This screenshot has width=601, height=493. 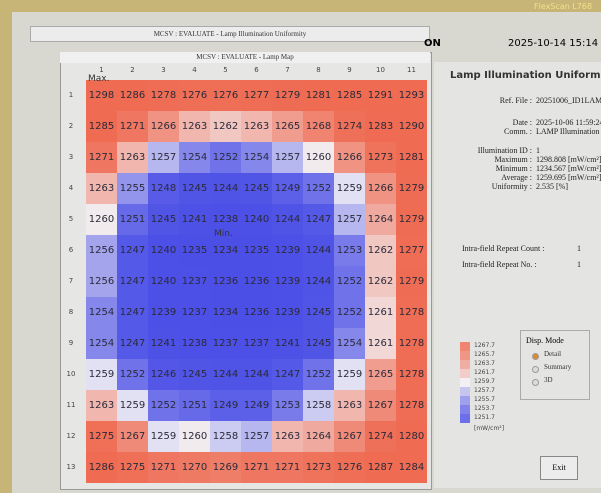 What do you see at coordinates (484, 363) in the screenshot?
I see `legend-label: 1263.7` at bounding box center [484, 363].